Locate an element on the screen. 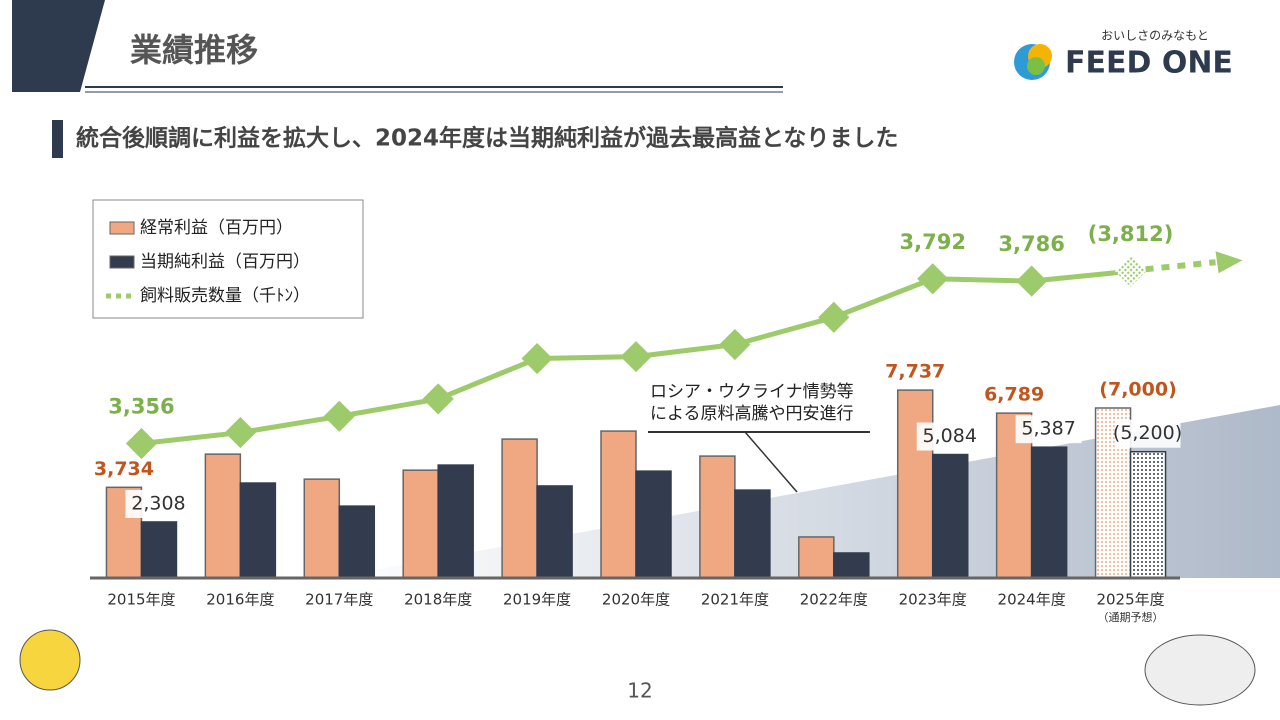  annotation: による原料高騰や円安進行 is located at coordinates (752, 414).